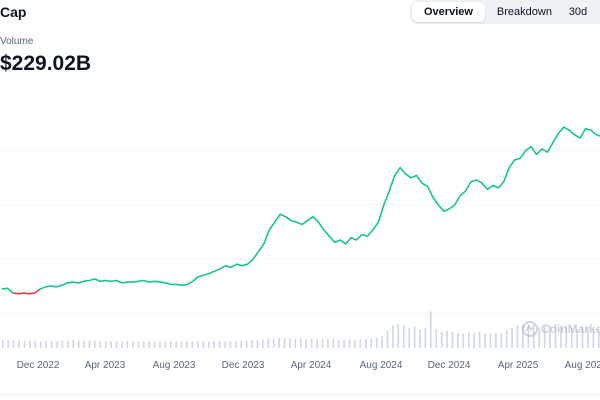  What do you see at coordinates (530, 329) in the screenshot?
I see `coinmarketcap-logo-icon` at bounding box center [530, 329].